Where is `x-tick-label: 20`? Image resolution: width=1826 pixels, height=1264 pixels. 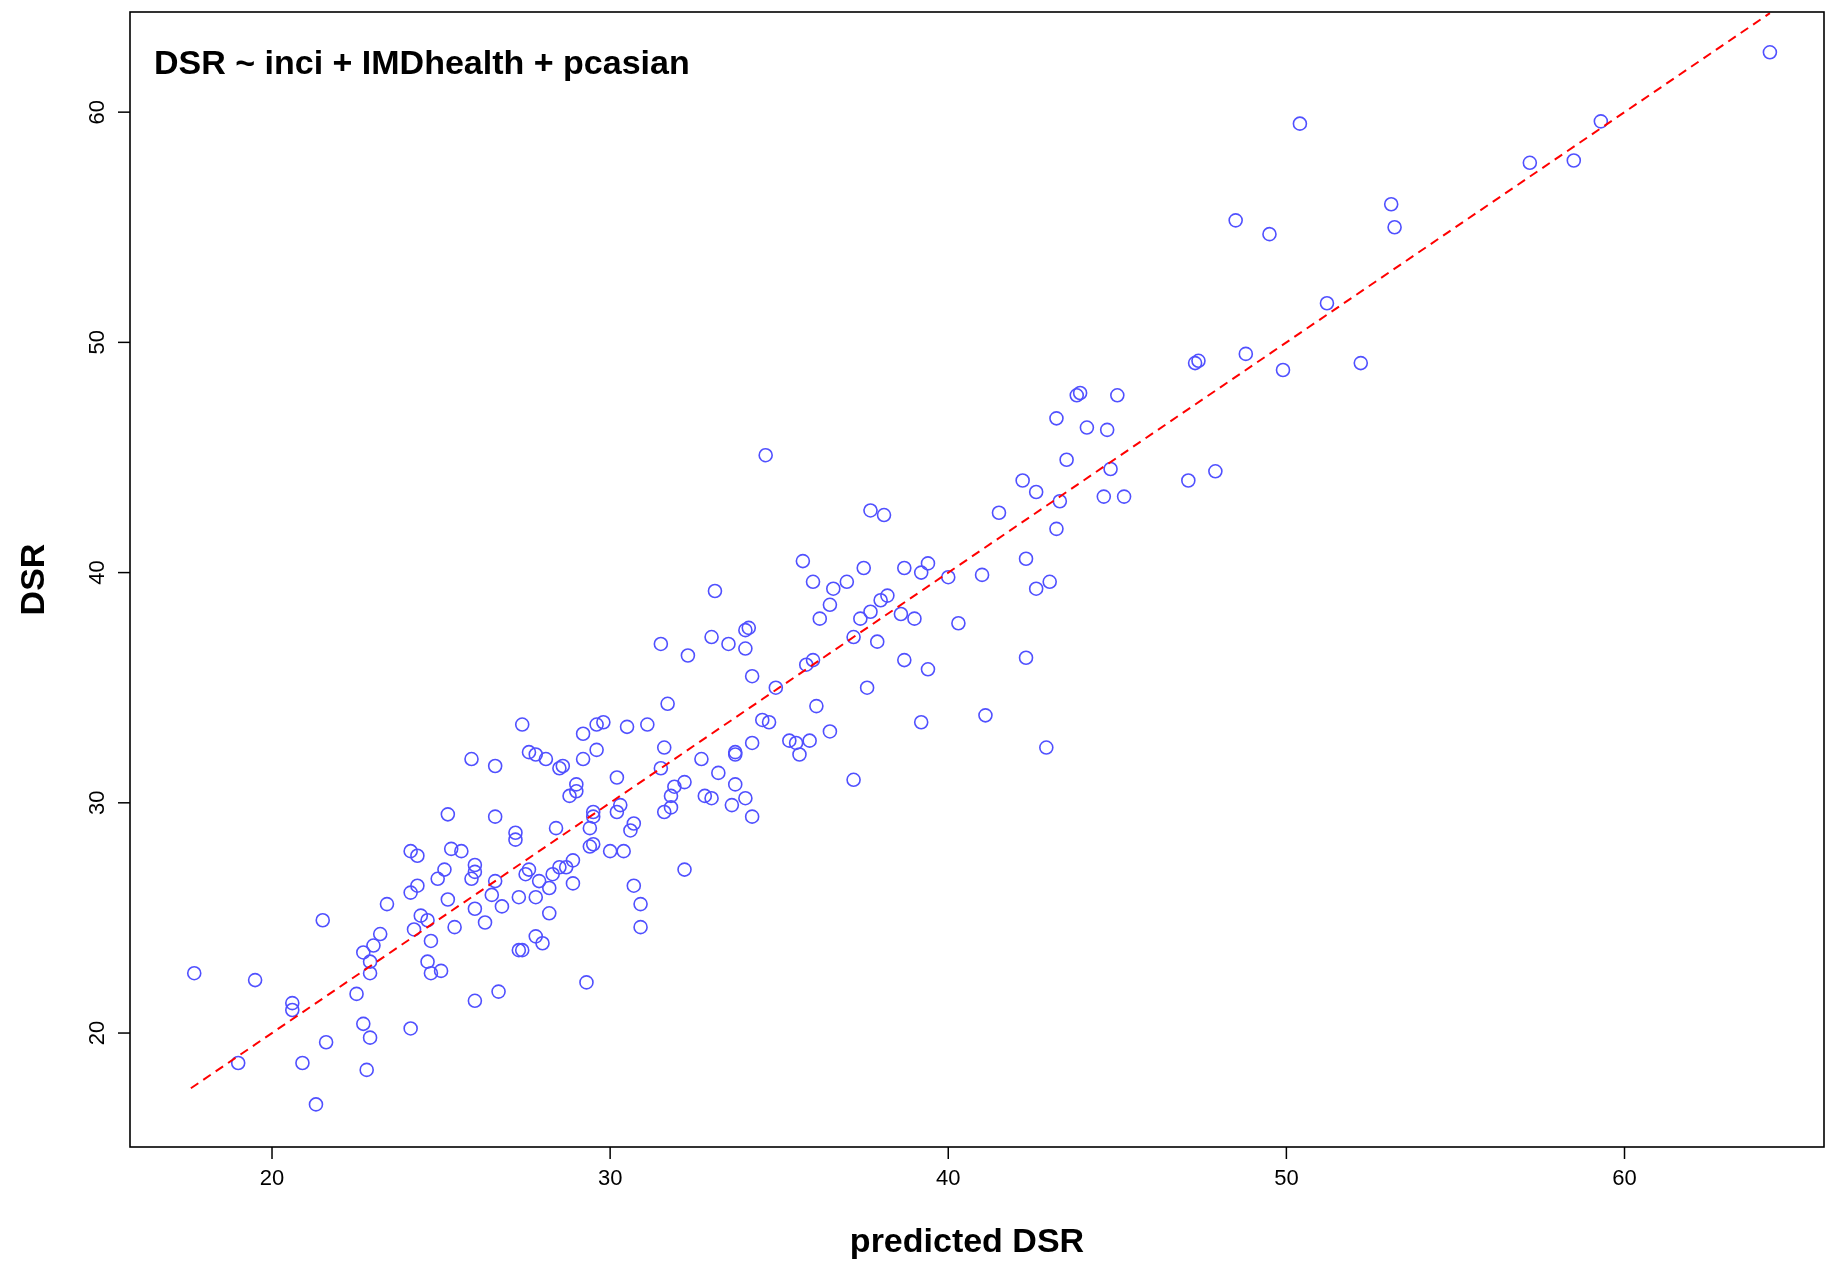
x-tick-label: 20 is located at coordinates (272, 1177).